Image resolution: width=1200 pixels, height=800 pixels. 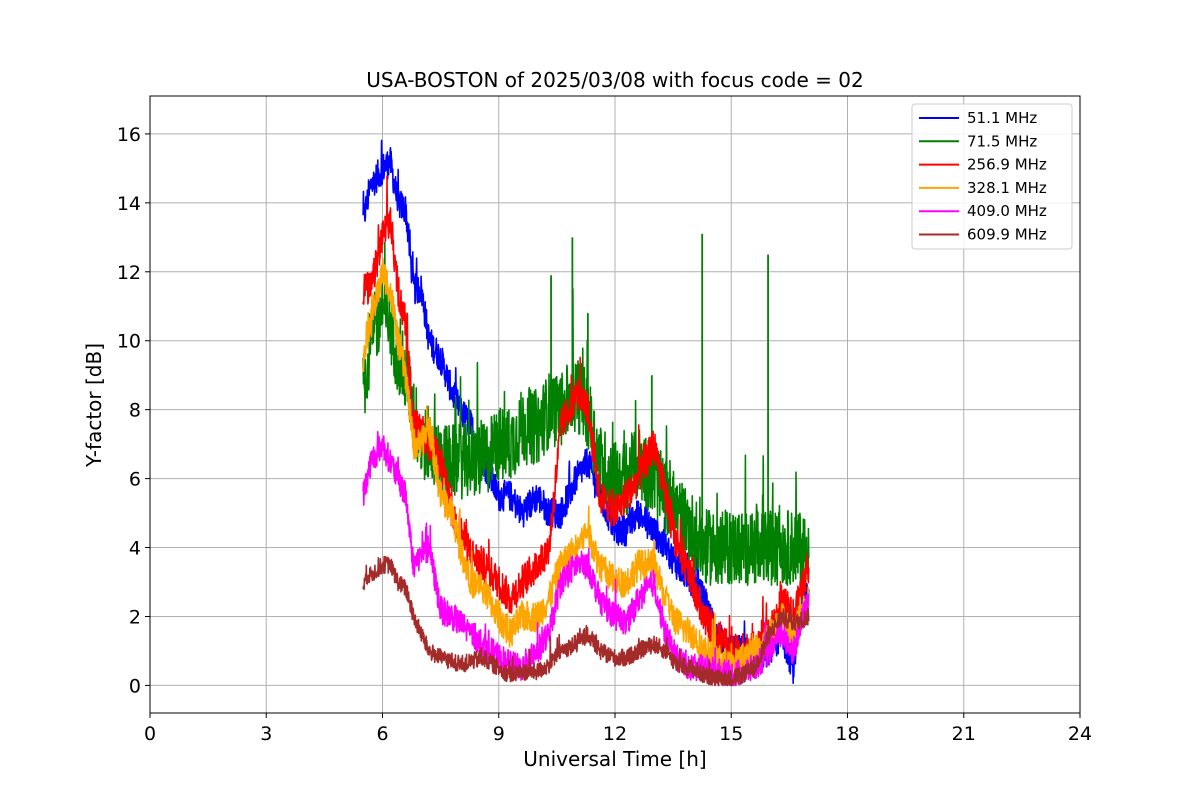 I want to click on y-tick-label: 6, so click(x=135, y=480).